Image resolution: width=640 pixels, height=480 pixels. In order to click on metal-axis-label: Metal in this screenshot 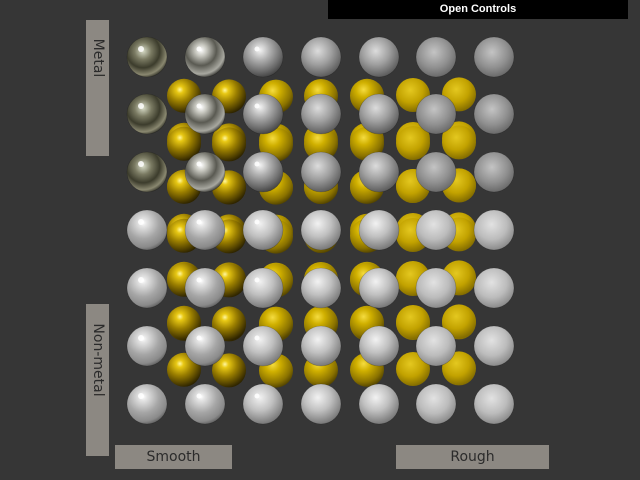, I will do `click(97, 88)`.